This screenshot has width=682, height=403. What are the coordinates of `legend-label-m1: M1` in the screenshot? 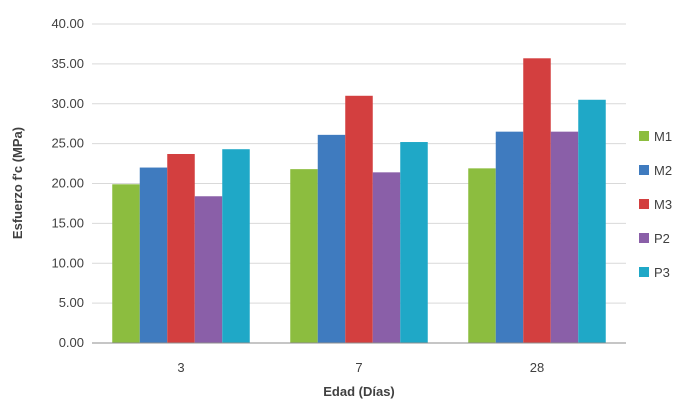 It's located at (663, 136).